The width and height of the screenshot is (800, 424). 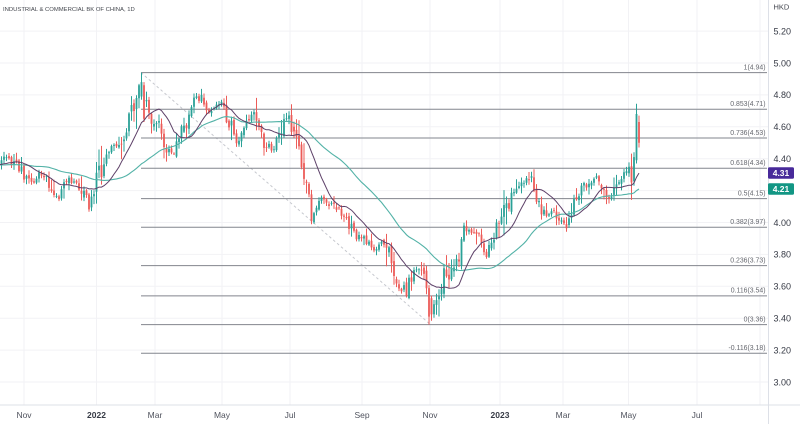 What do you see at coordinates (781, 189) in the screenshot?
I see `svg-text: 4.21` at bounding box center [781, 189].